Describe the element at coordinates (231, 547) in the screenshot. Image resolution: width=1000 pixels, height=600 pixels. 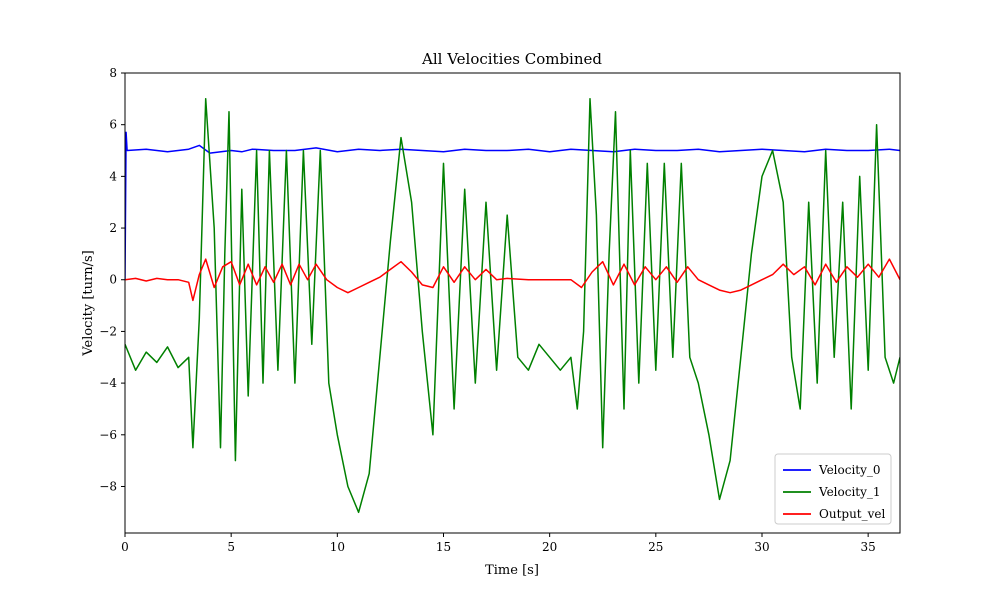
I see `x-tick-label: 5` at that location.